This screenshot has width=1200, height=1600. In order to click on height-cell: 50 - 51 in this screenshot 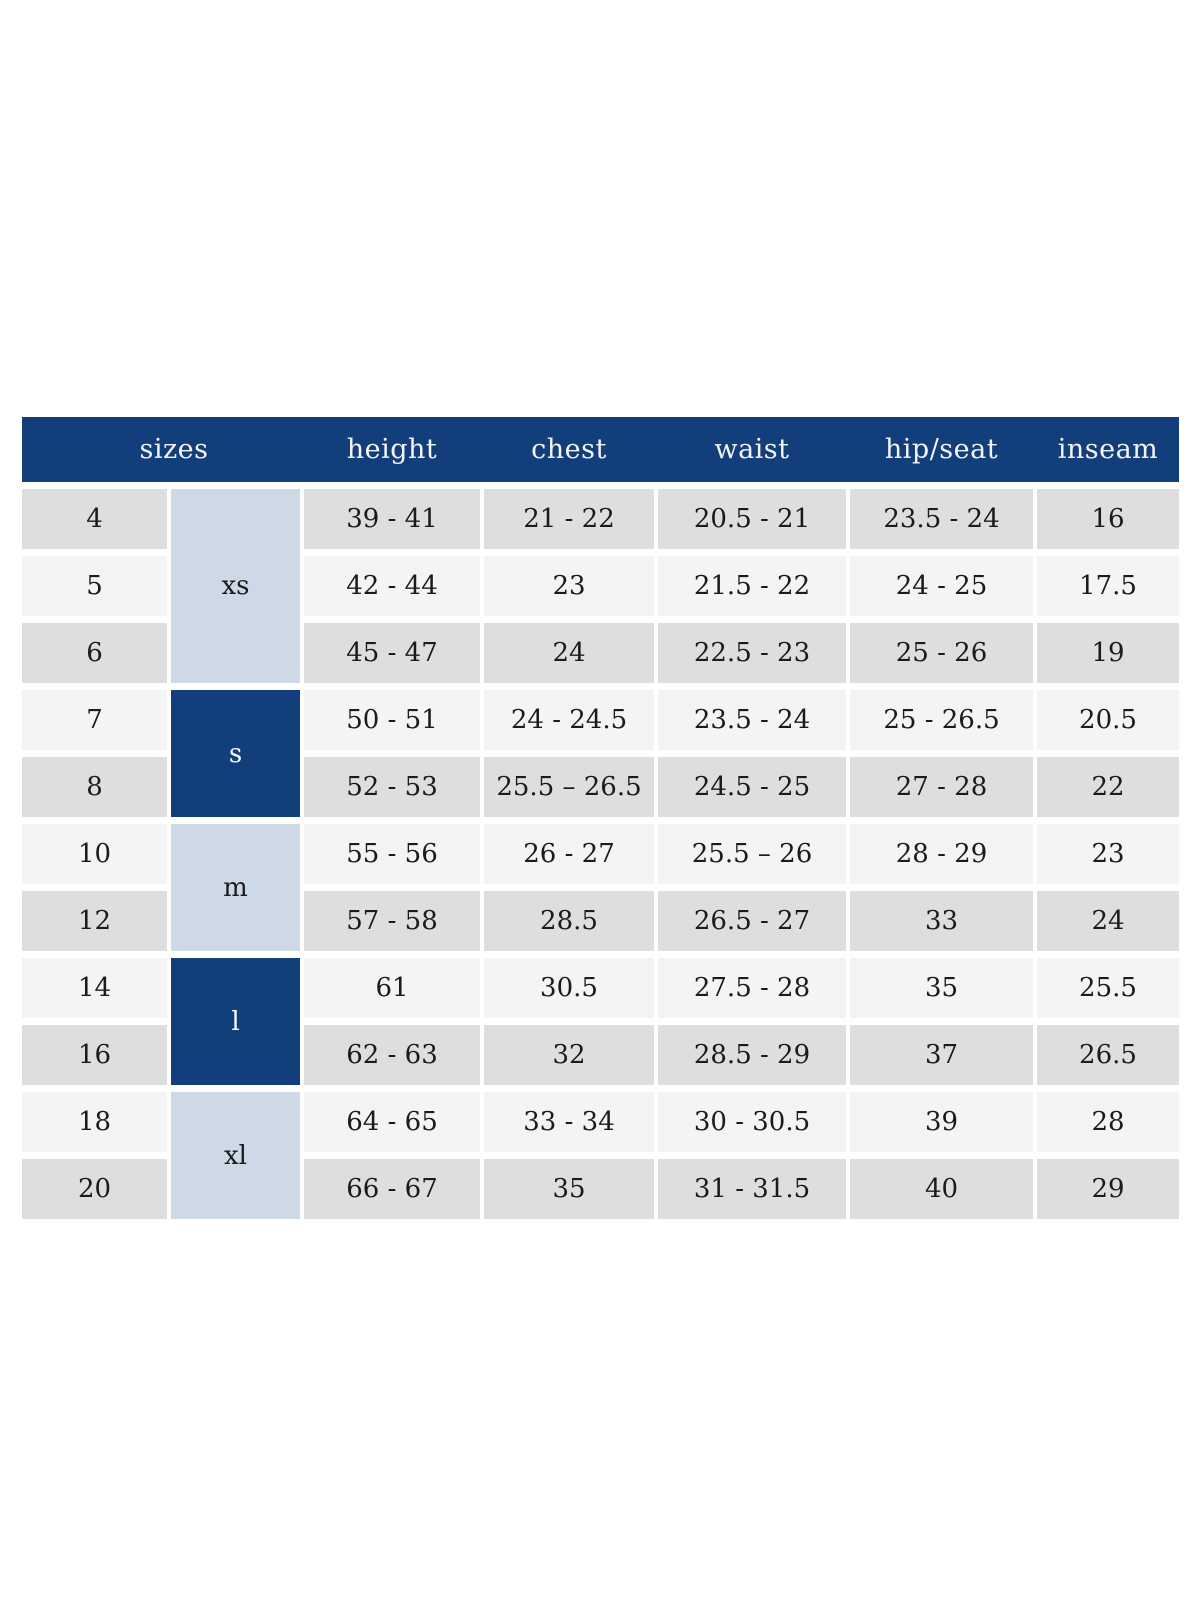, I will do `click(392, 720)`.